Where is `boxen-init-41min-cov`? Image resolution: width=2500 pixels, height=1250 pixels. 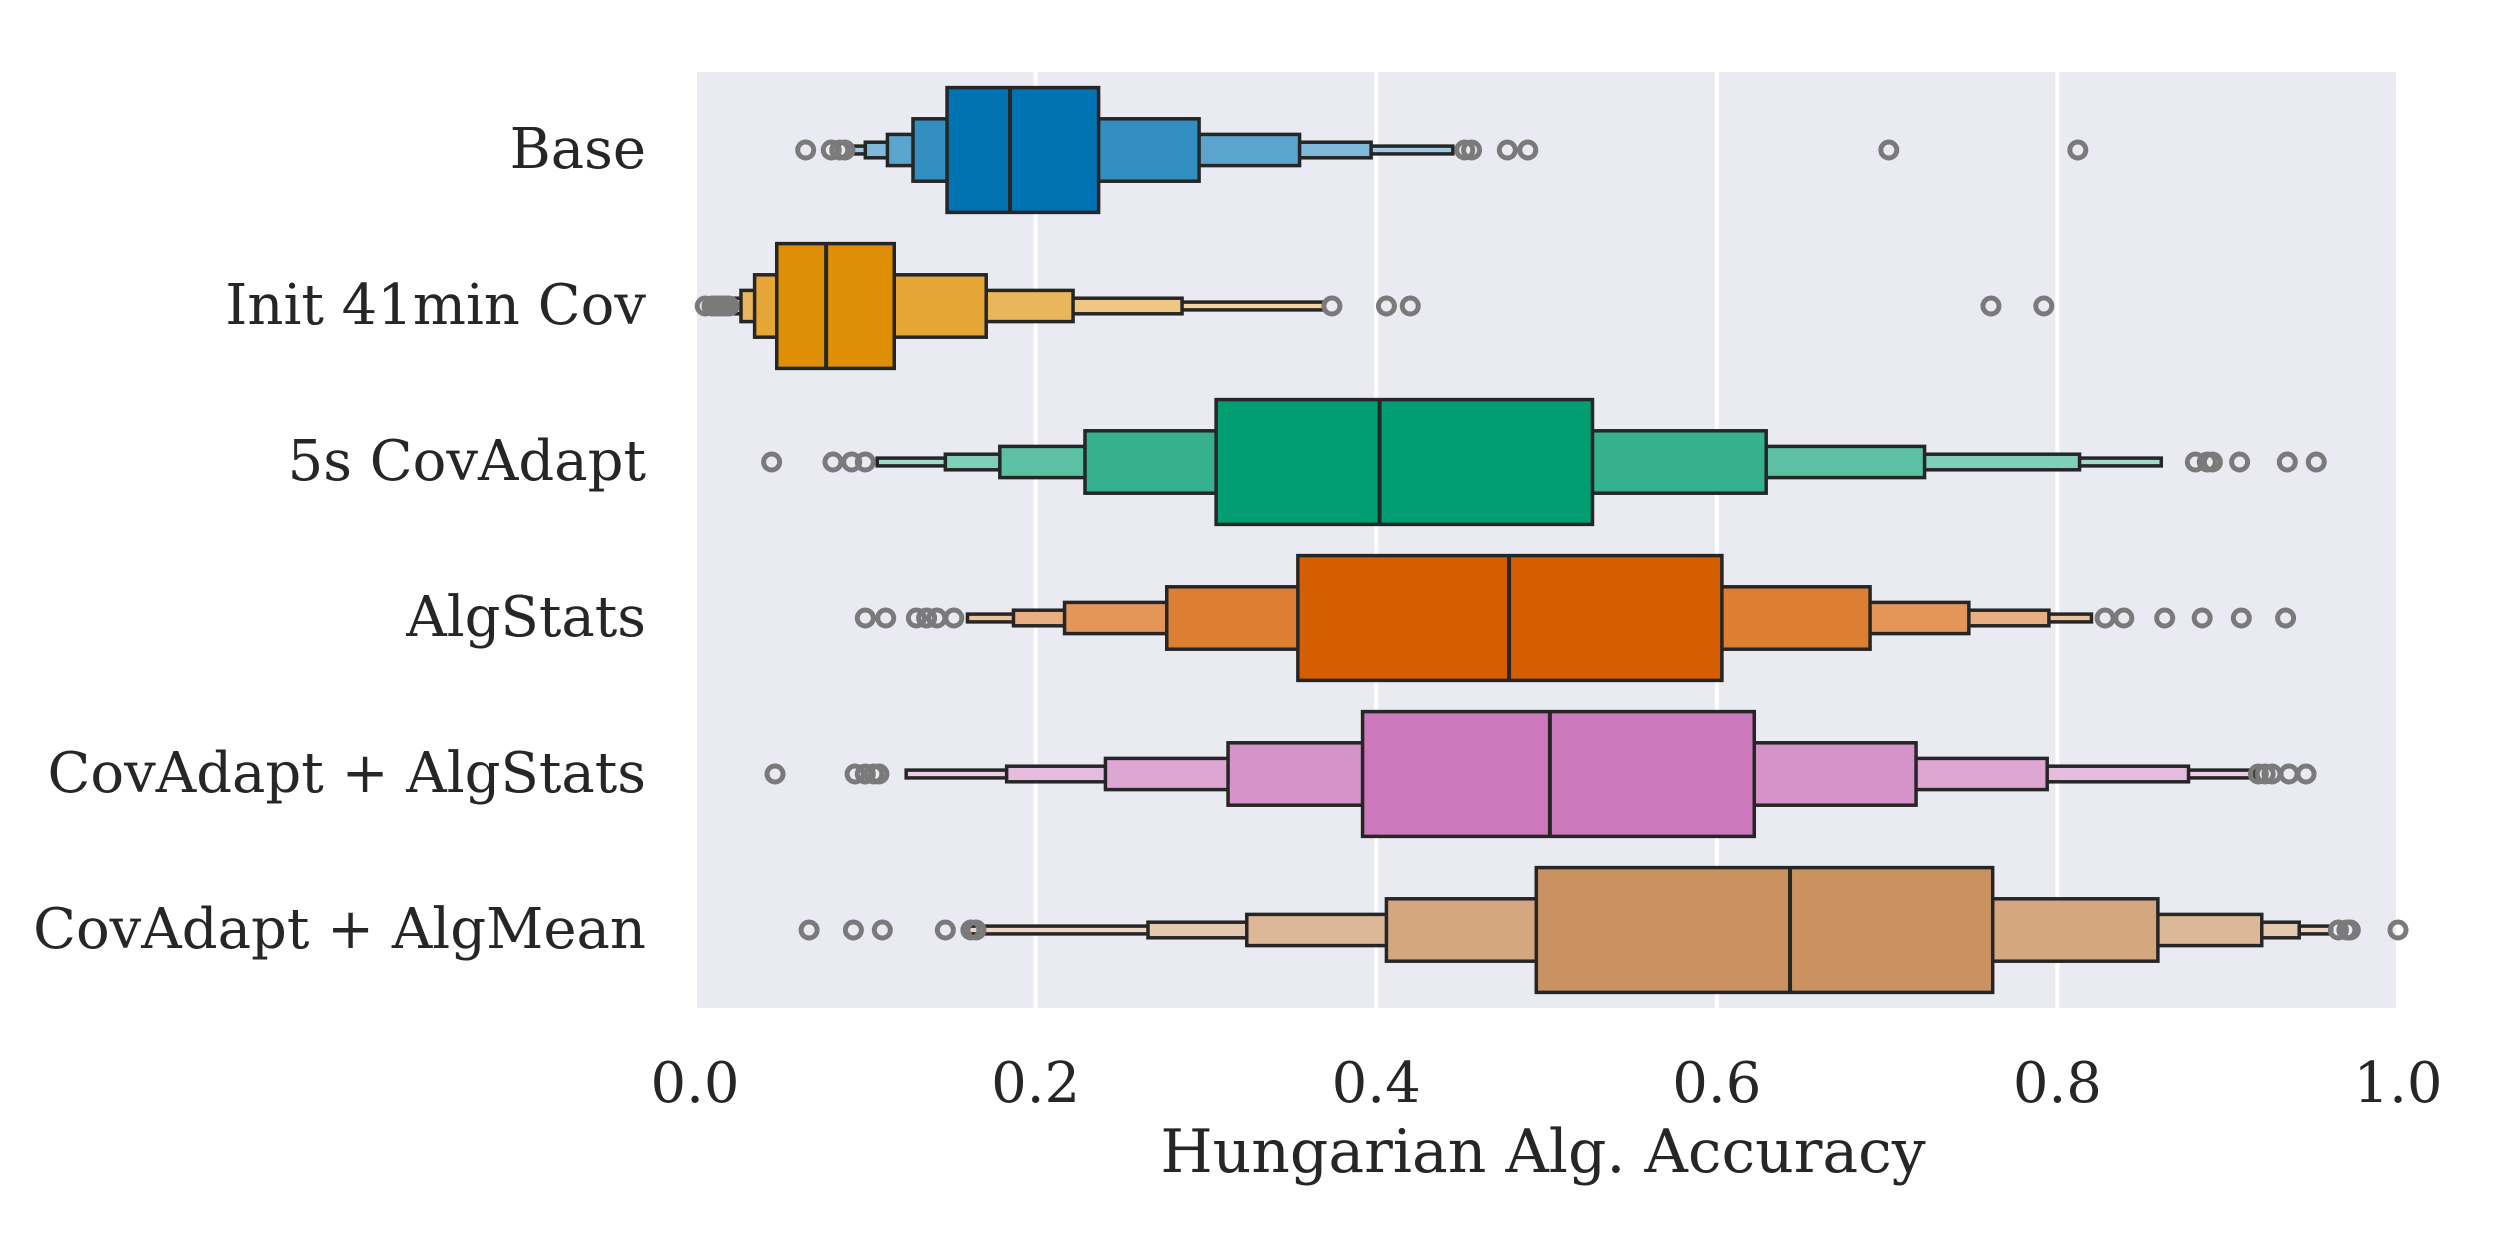
boxen-init-41min-cov is located at coordinates (1374, 306).